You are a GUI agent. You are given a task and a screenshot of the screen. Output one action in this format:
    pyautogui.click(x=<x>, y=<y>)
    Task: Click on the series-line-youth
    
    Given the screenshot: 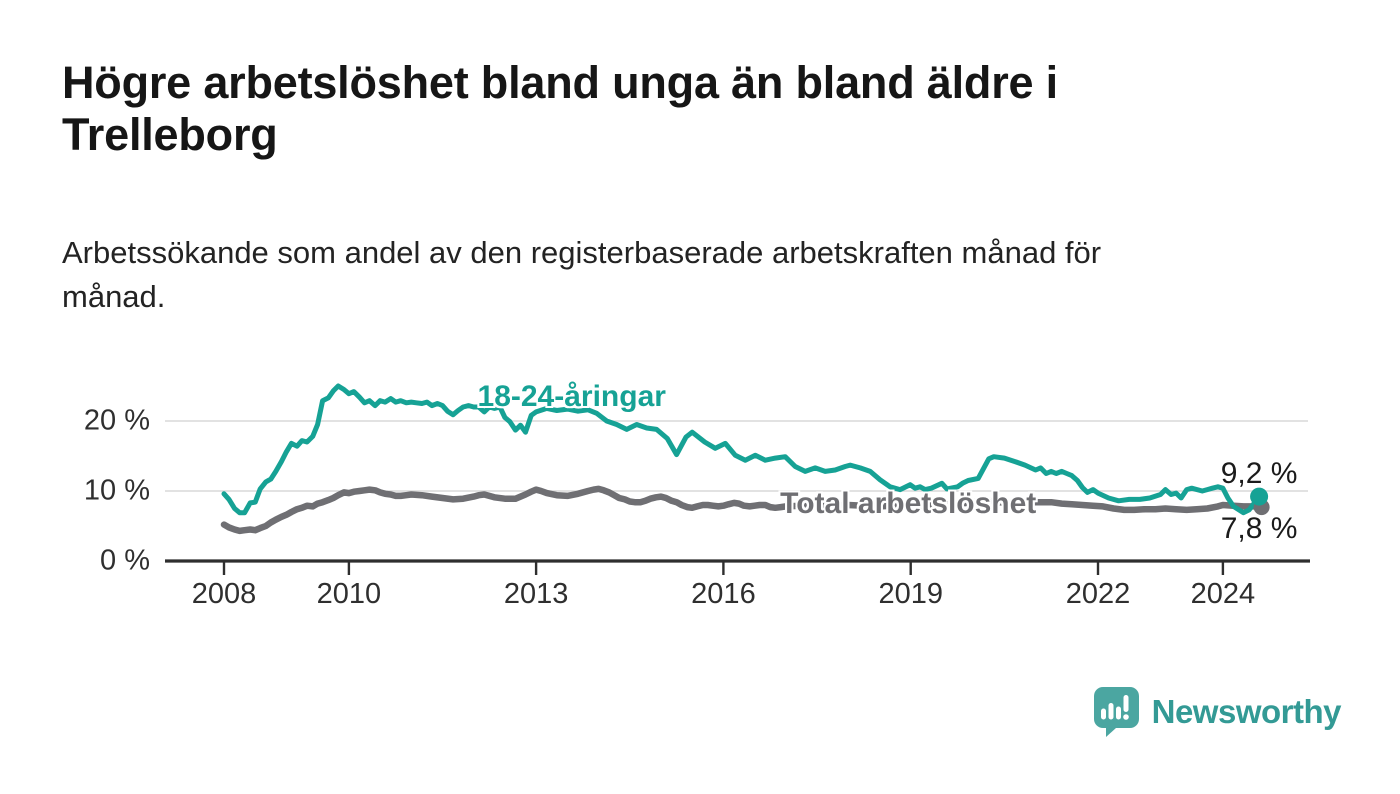 What is the action you would take?
    pyautogui.click(x=741, y=449)
    